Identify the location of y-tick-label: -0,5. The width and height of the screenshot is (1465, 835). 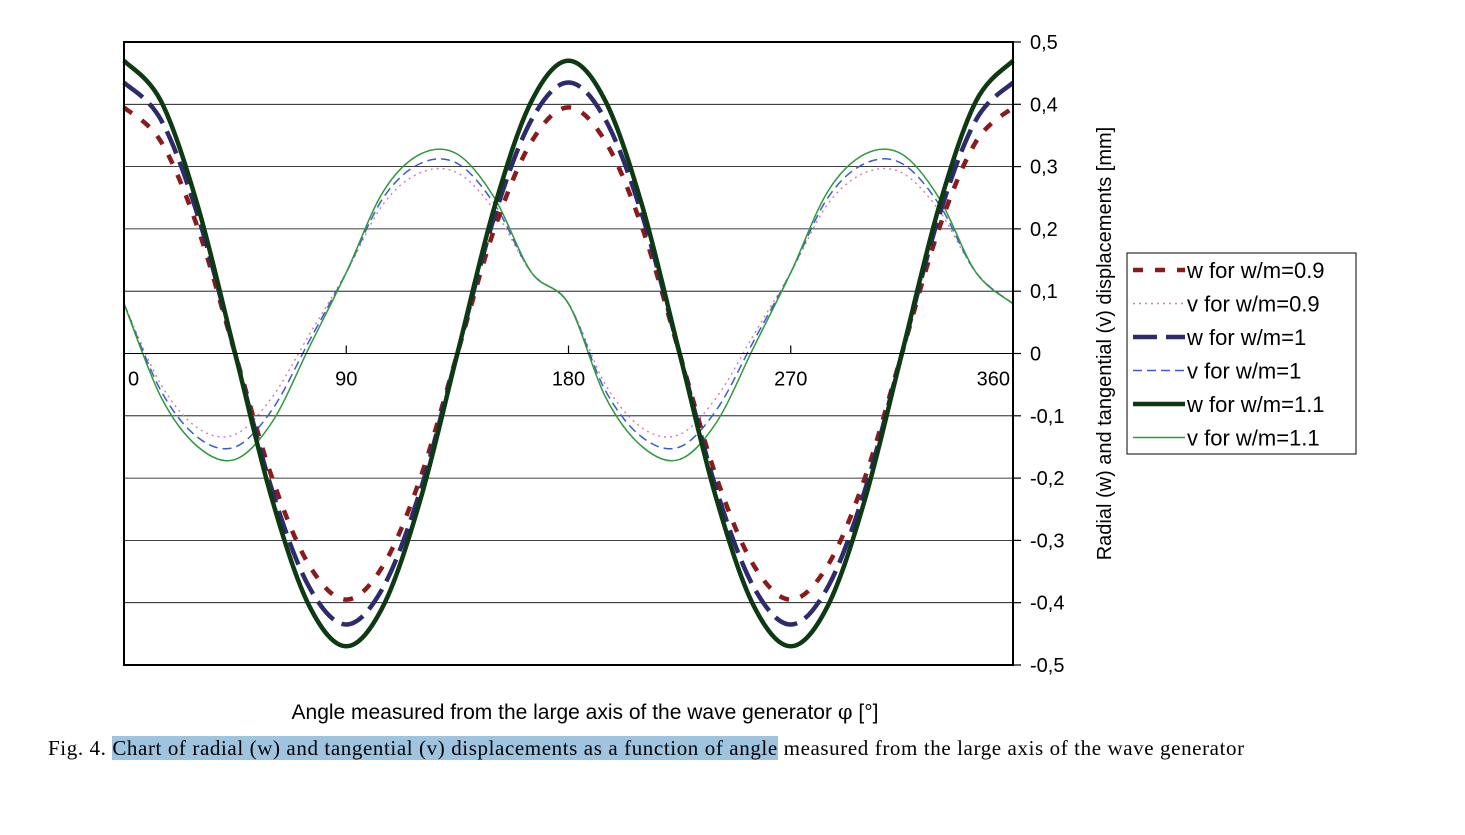
(1047, 666).